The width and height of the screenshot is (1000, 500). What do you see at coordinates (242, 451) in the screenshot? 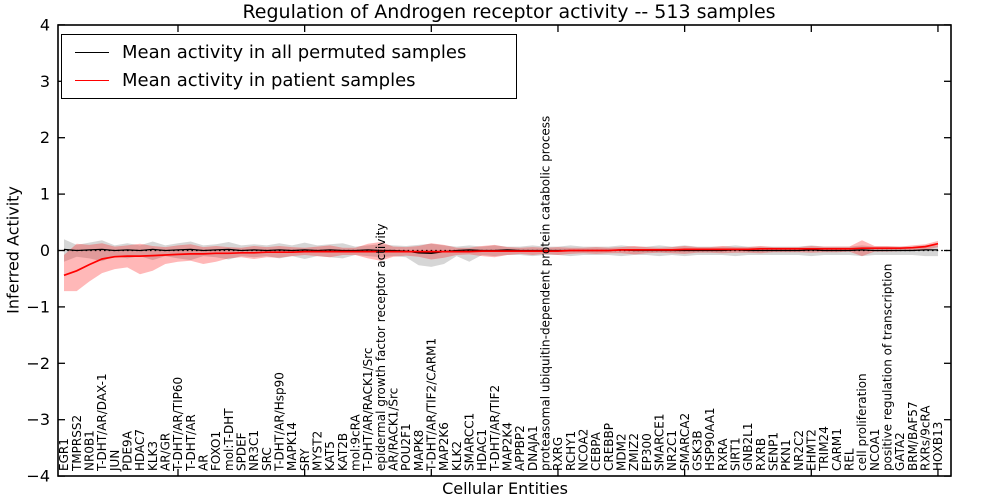
I see `x-entity-label: SPDEF` at bounding box center [242, 451].